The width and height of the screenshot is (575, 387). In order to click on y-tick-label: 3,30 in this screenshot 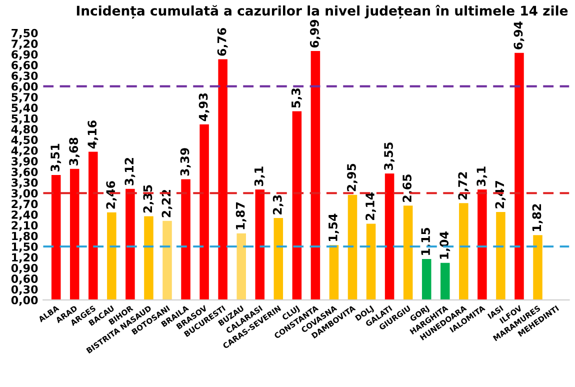, I will do `click(25, 183)`.